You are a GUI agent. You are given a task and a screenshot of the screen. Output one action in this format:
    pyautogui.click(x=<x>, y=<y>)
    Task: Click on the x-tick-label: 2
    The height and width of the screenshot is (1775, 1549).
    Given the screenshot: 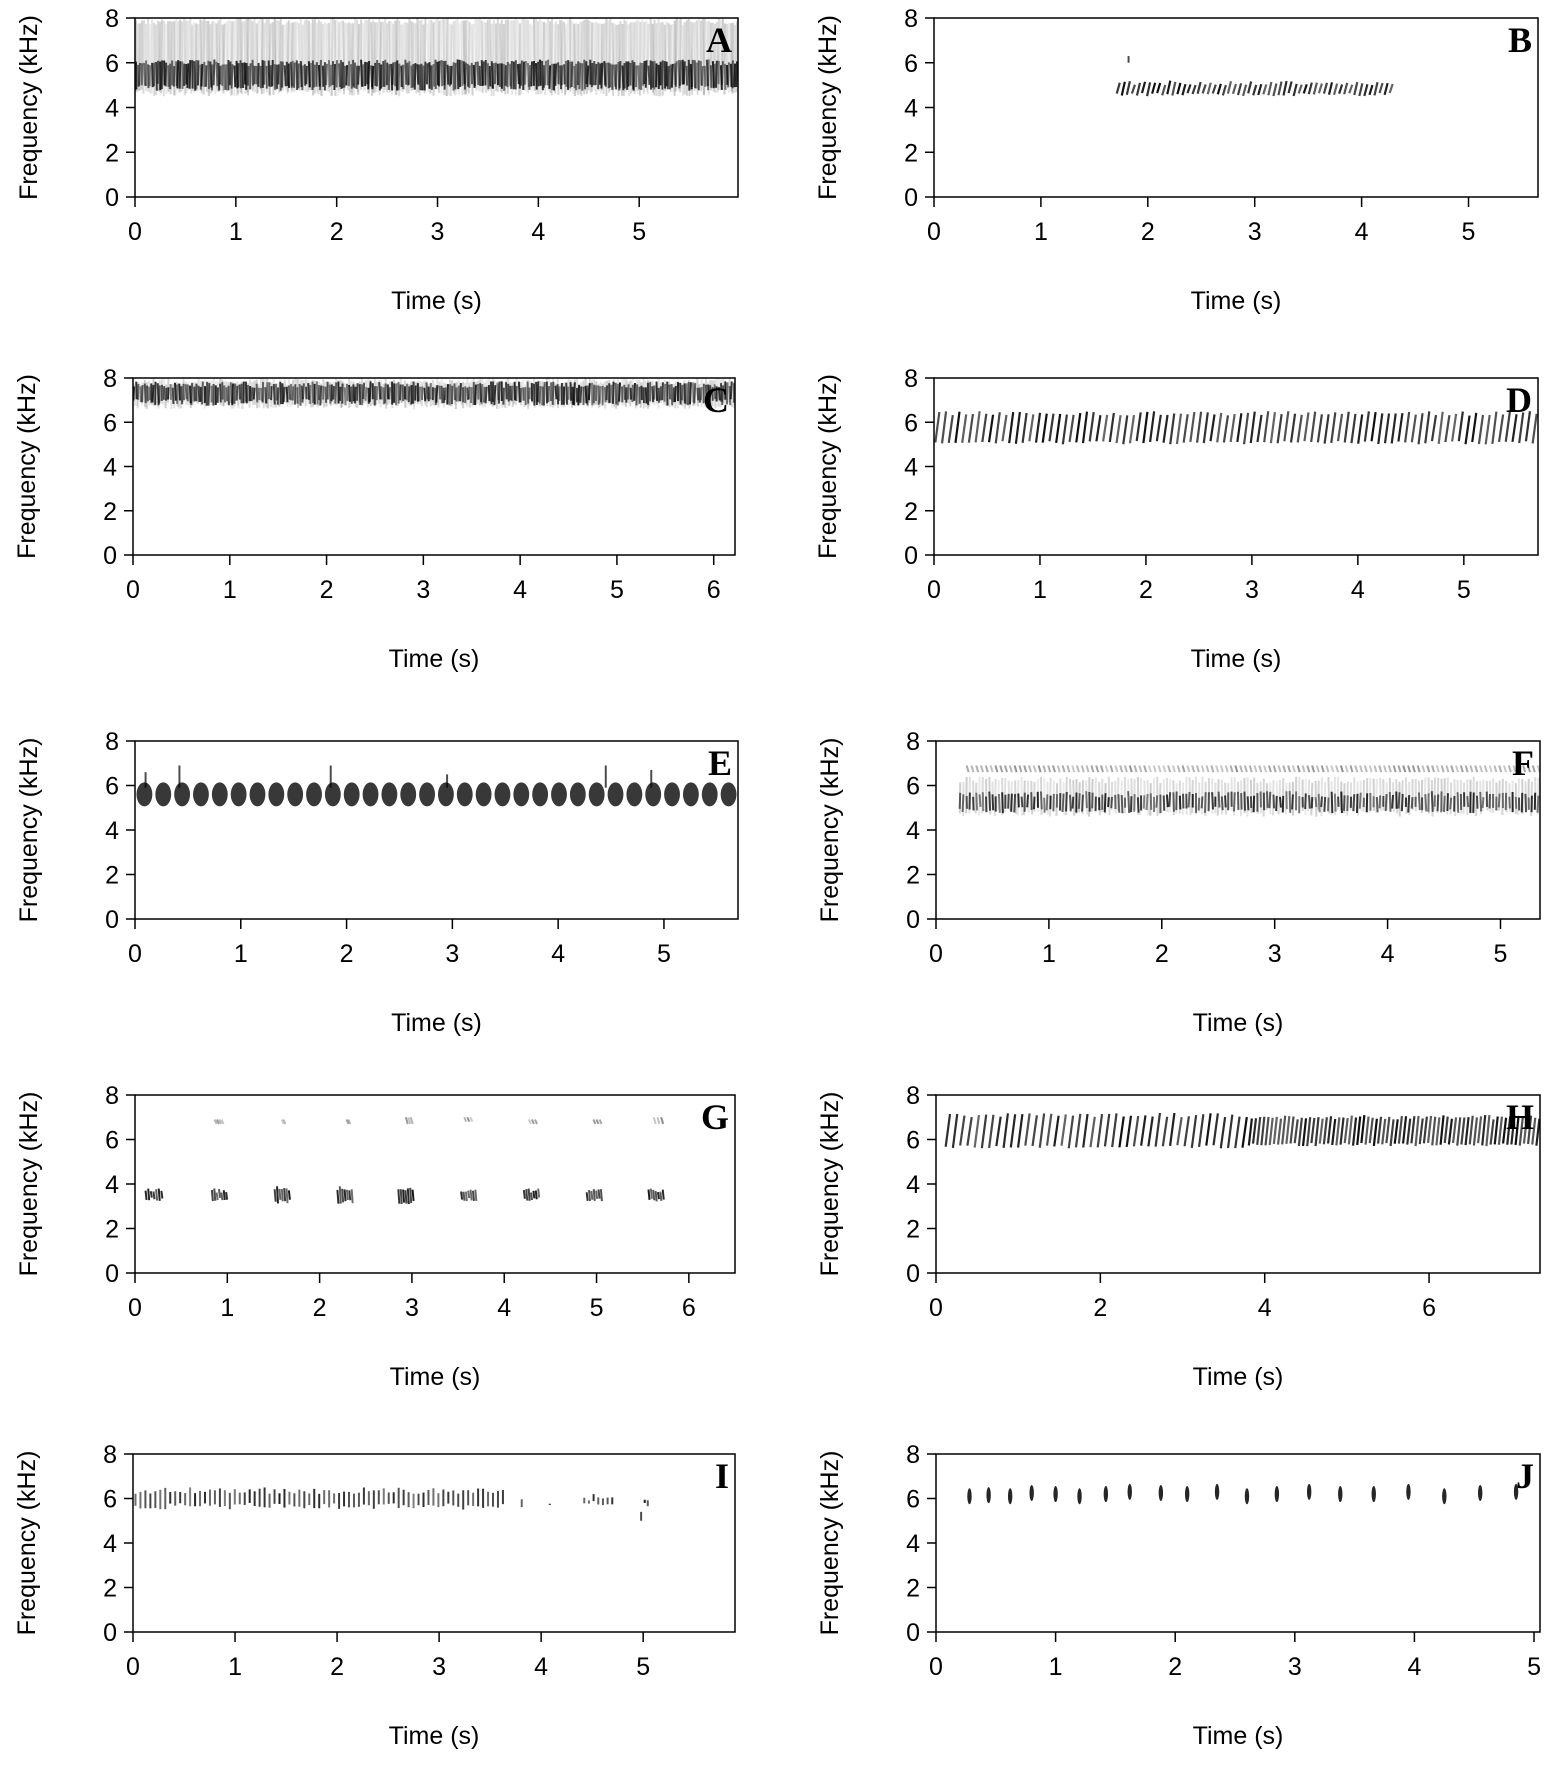 What is the action you would take?
    pyautogui.click(x=1175, y=1667)
    